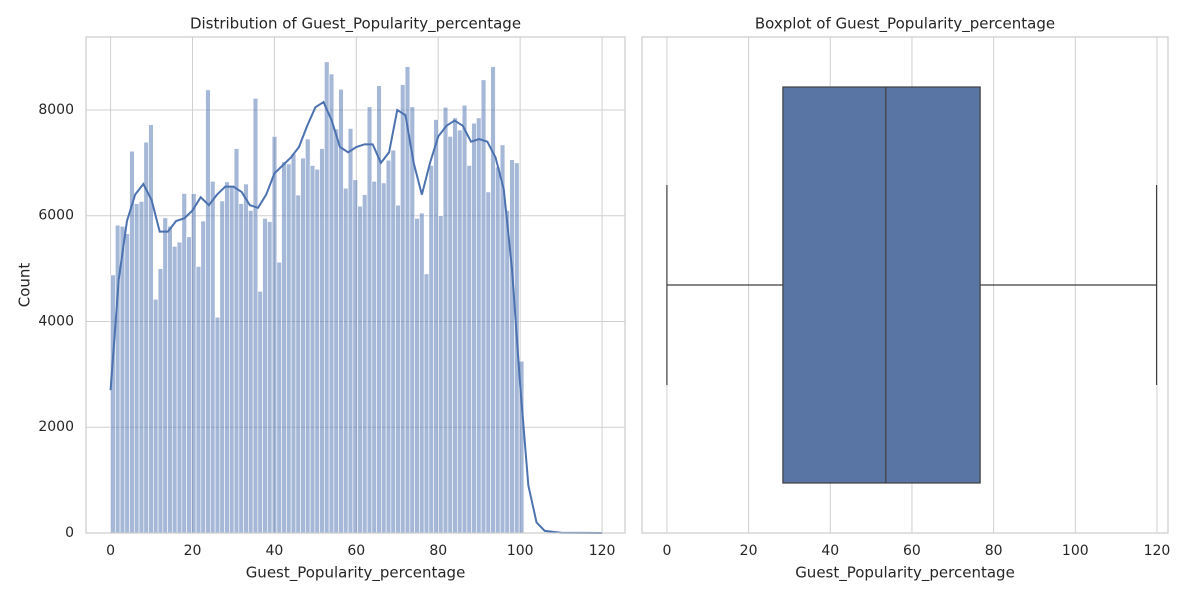  Describe the element at coordinates (520, 551) in the screenshot. I see `x-tick-label: 100` at that location.